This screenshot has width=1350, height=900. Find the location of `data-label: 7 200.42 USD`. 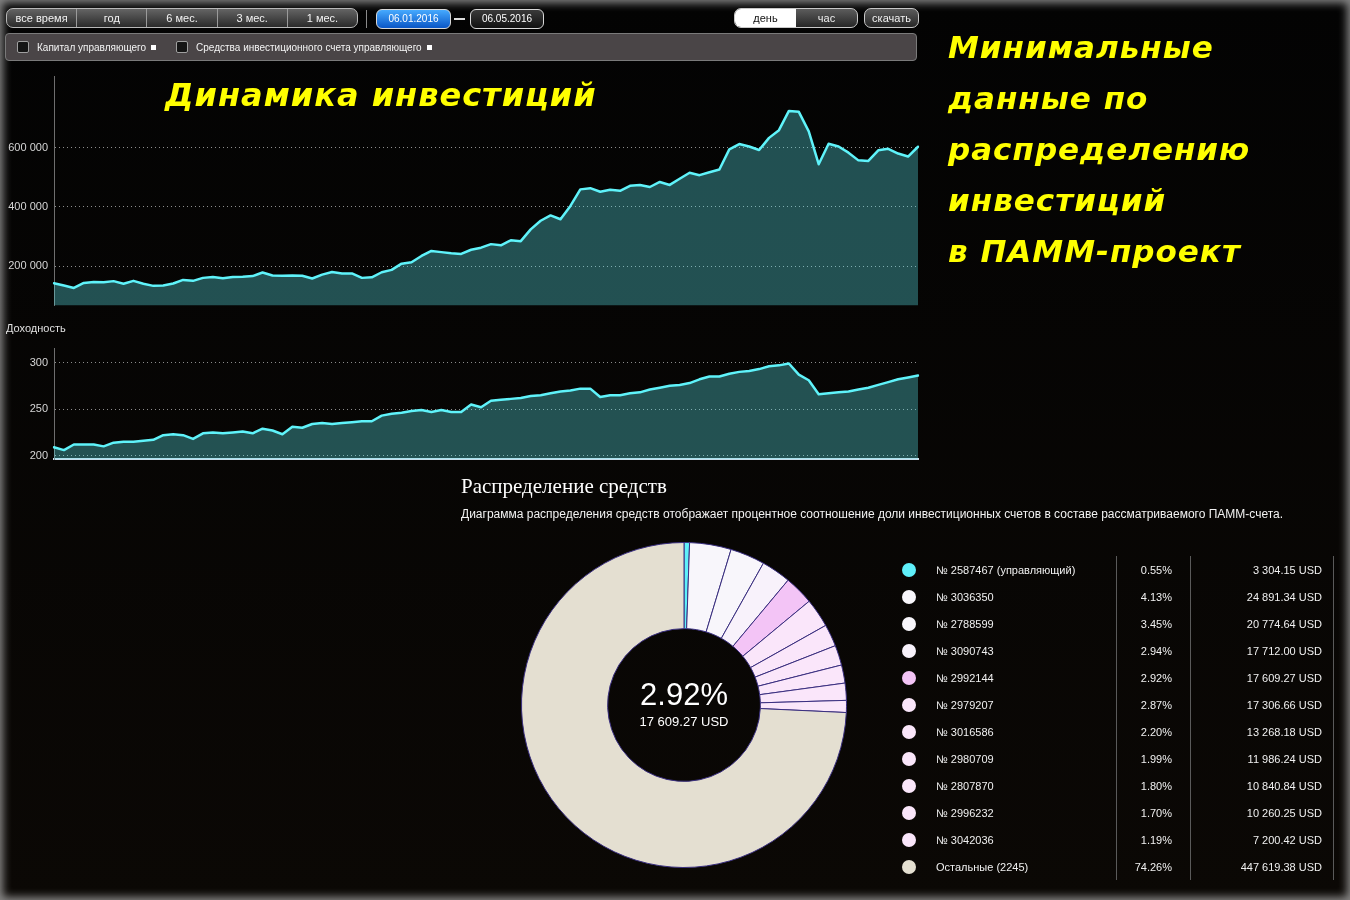

data-label: 7 200.42 USD is located at coordinates (1287, 839).